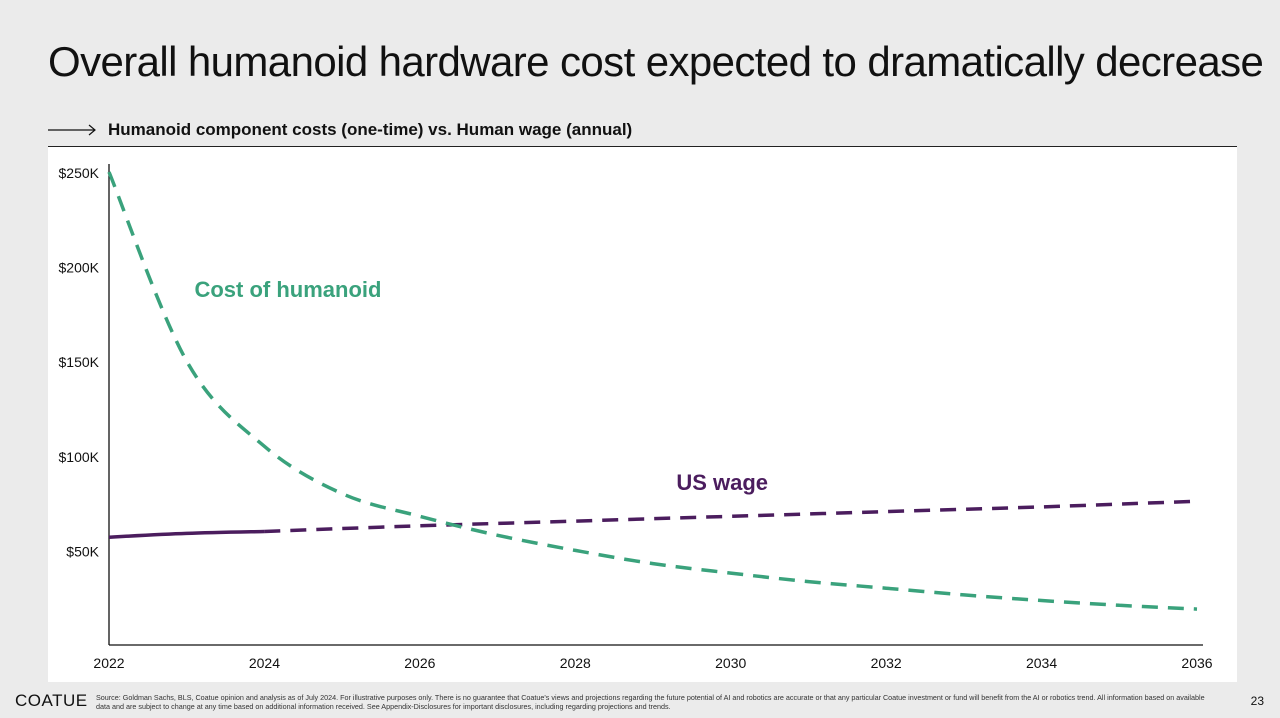 The image size is (1280, 718). What do you see at coordinates (72, 130) in the screenshot?
I see `arrow-right-icon` at bounding box center [72, 130].